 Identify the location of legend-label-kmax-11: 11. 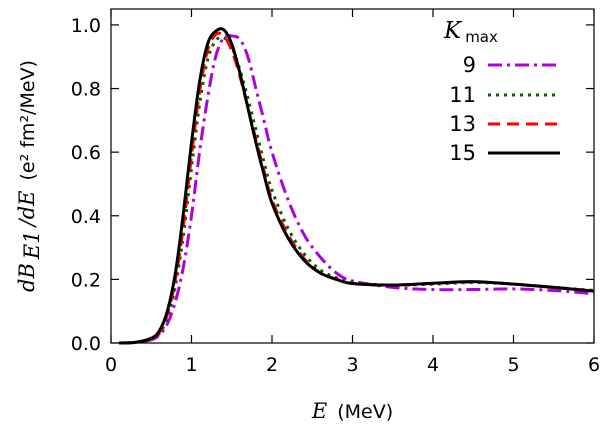
(462, 95).